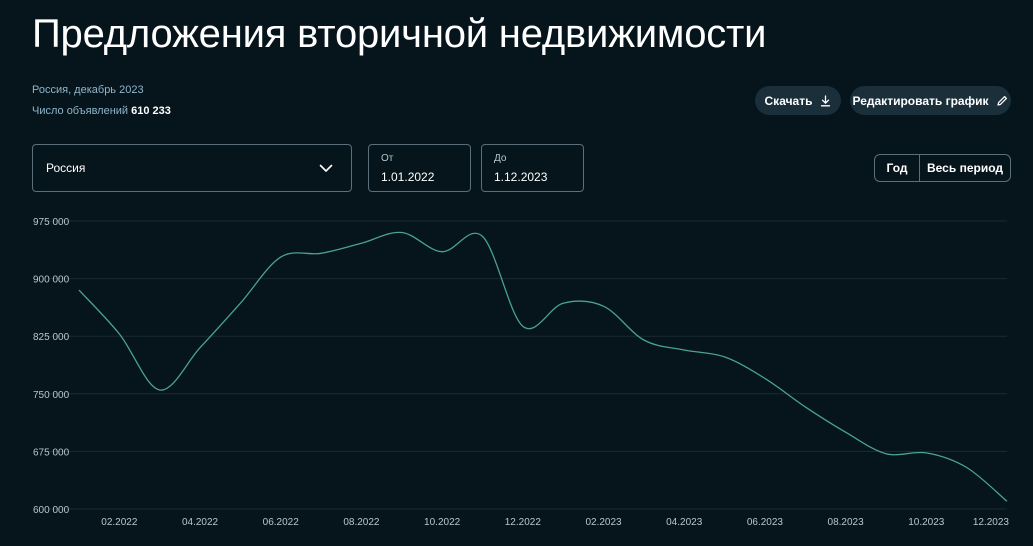 Image resolution: width=1033 pixels, height=546 pixels. I want to click on edit-chart-button-label: Редактировать график, so click(920, 100).